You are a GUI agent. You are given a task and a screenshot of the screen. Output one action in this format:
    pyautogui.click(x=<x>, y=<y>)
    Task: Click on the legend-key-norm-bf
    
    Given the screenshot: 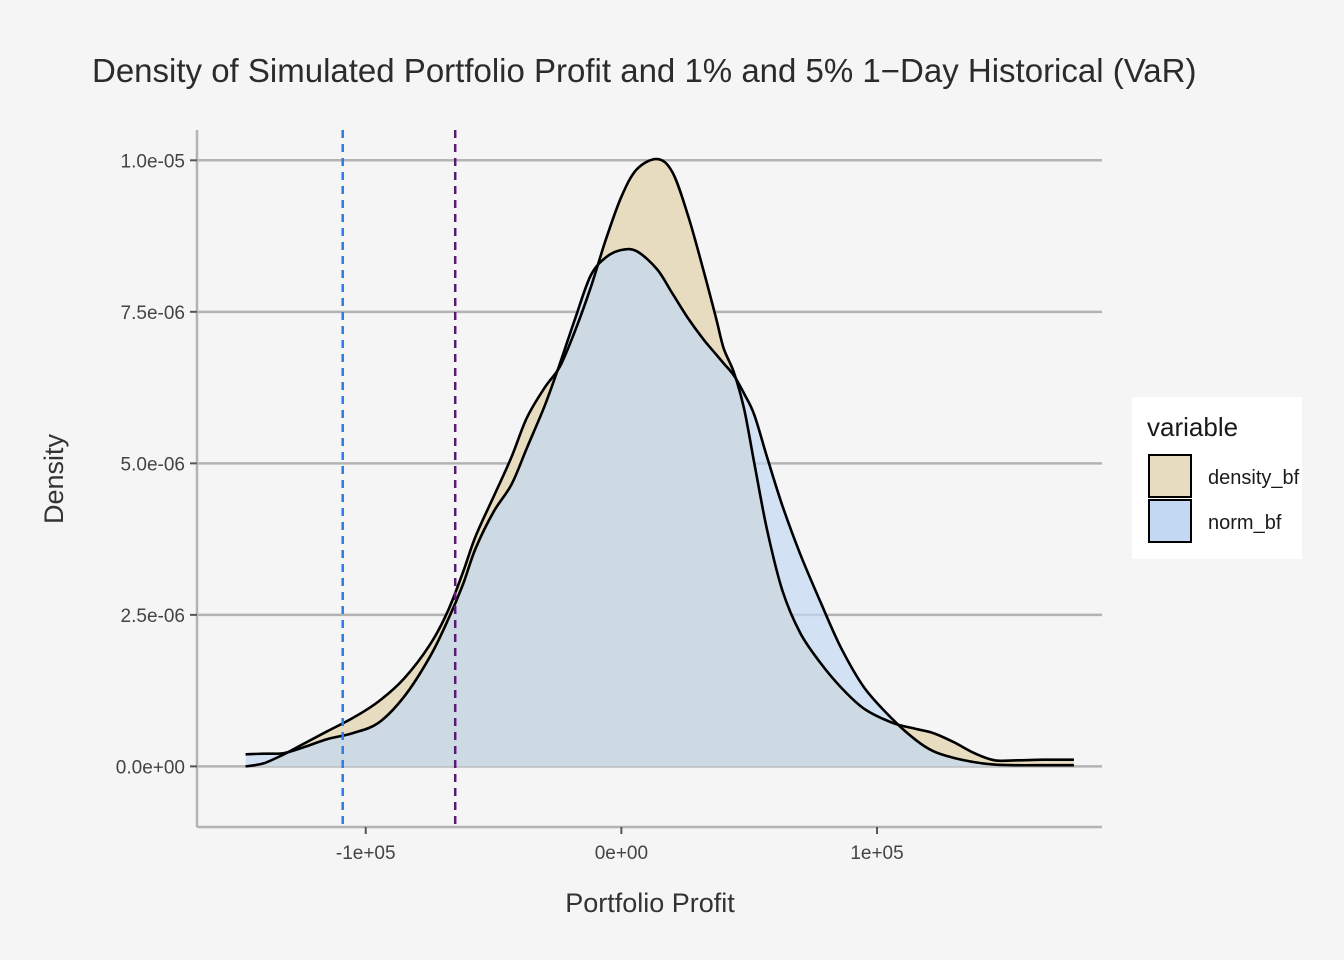 What is the action you would take?
    pyautogui.click(x=1170, y=521)
    